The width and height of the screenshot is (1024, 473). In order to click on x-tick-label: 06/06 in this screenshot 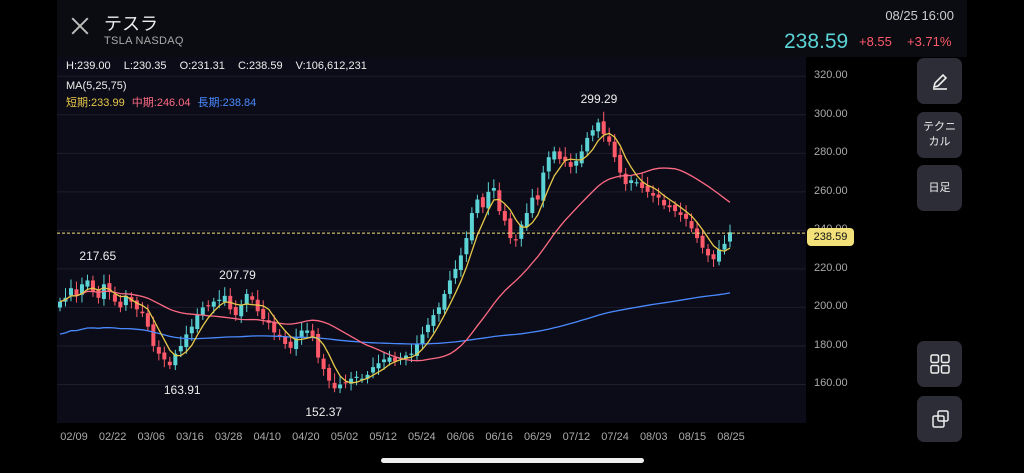, I will do `click(460, 437)`.